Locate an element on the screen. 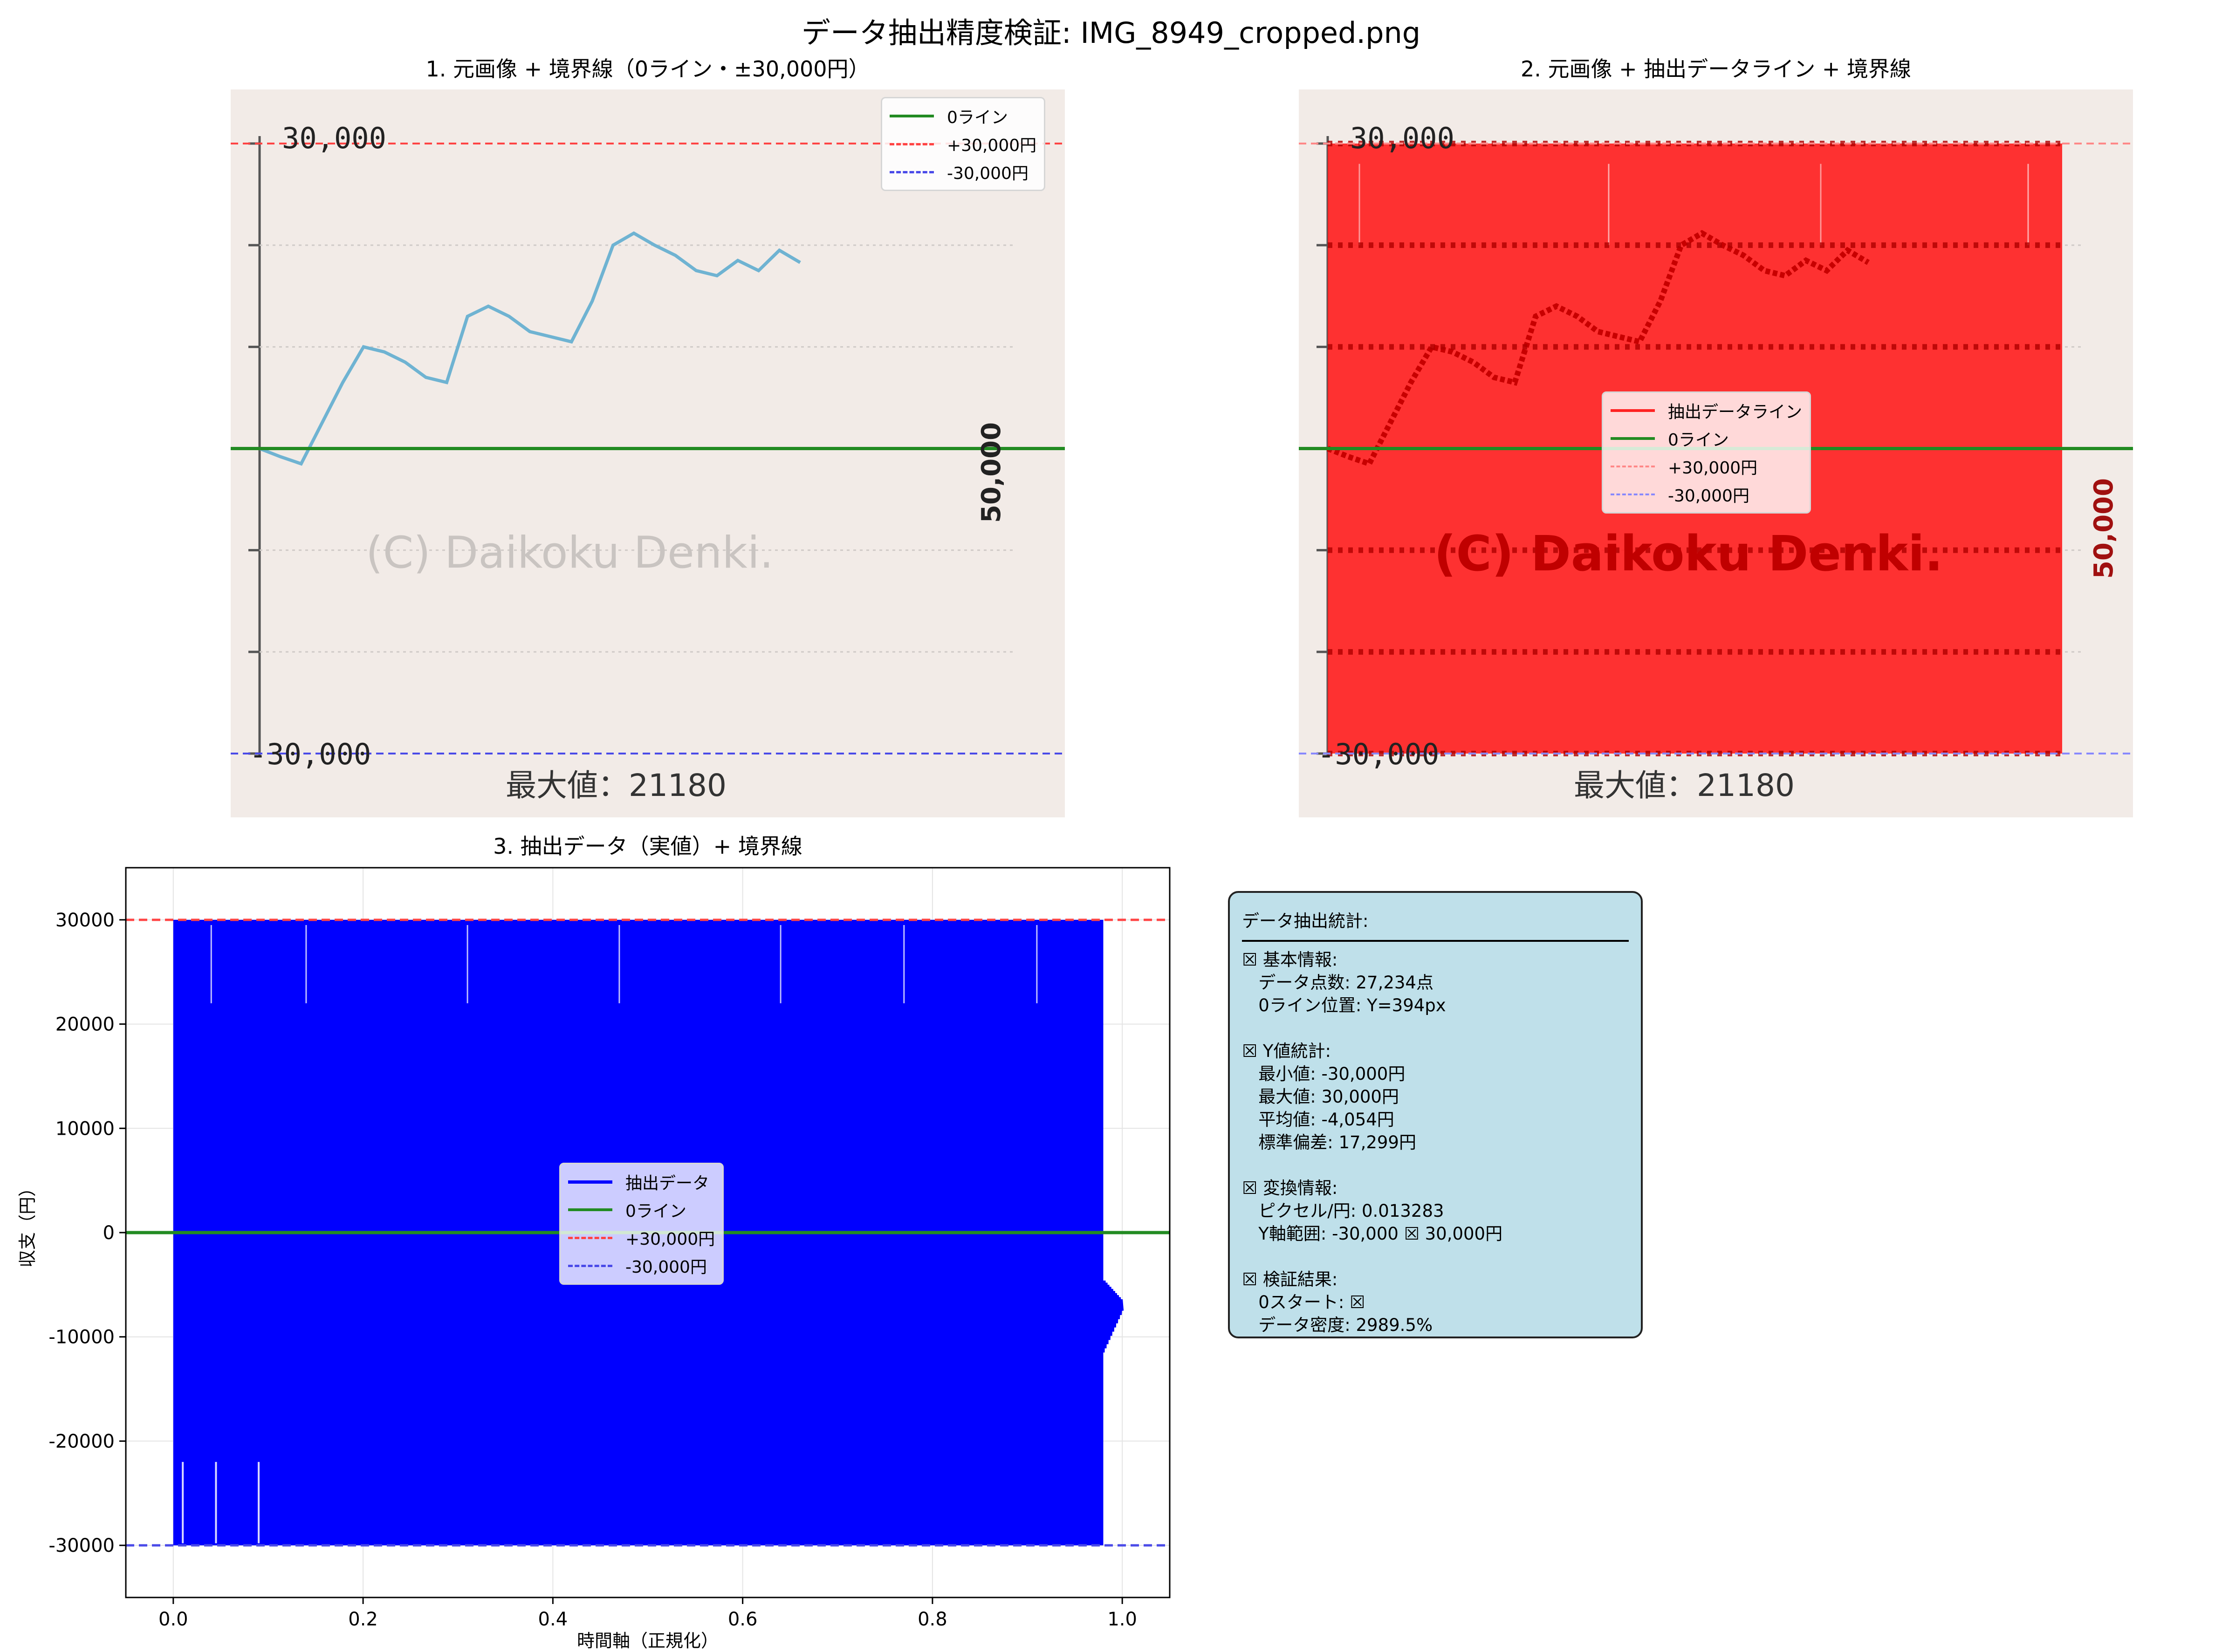  legend-item-extracted: 抽出データライン is located at coordinates (1706, 411).